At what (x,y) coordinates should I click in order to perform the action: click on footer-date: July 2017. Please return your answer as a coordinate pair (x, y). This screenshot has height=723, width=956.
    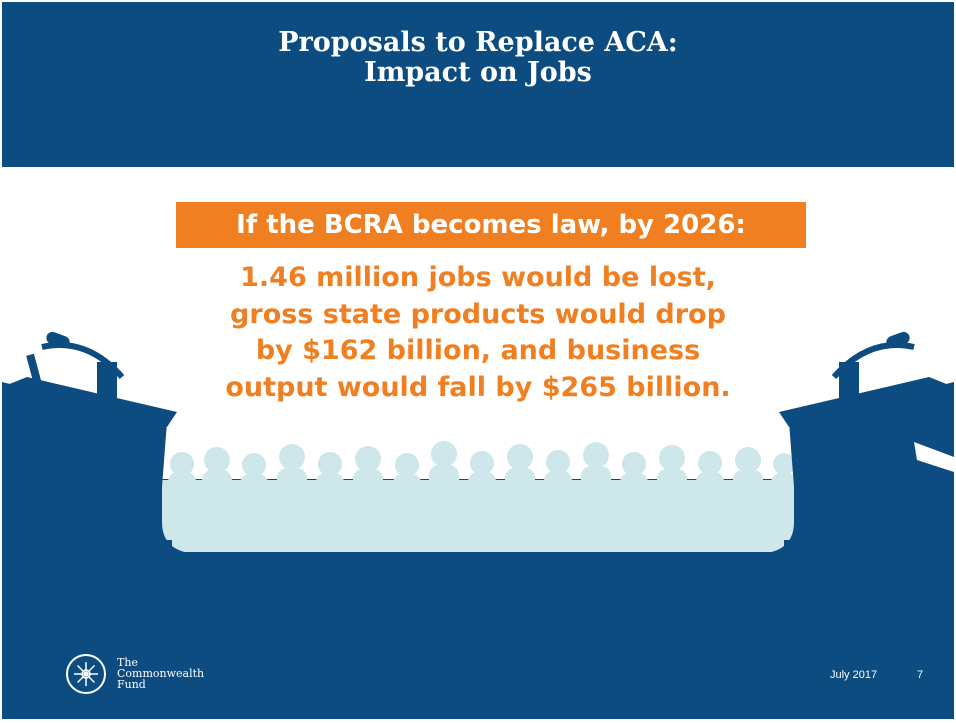
    Looking at the image, I should click on (854, 675).